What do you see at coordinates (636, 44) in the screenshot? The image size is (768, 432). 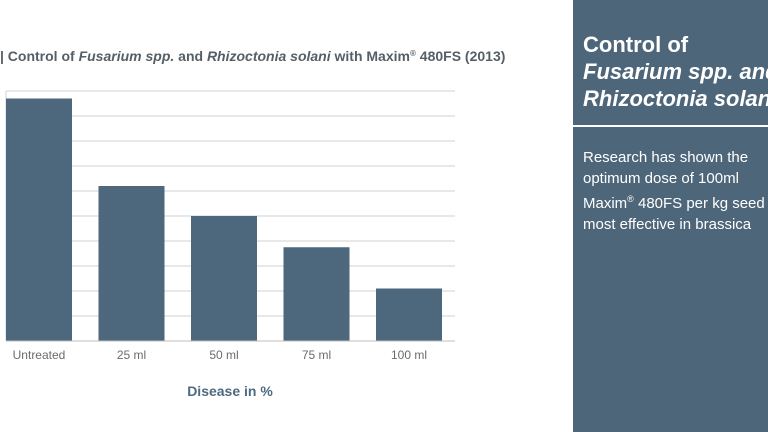 I see `panel-title-line-1: Control of` at bounding box center [636, 44].